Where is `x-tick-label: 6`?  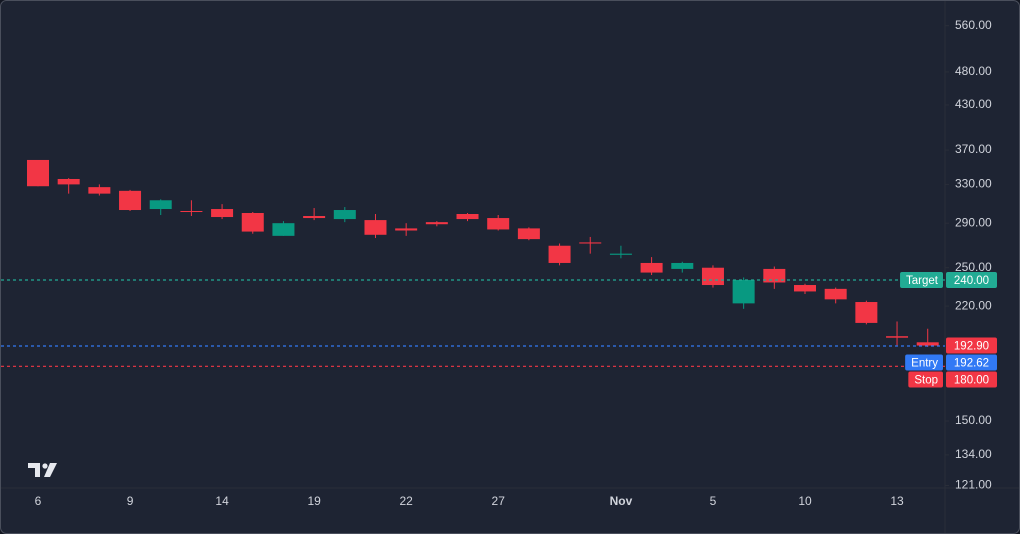 x-tick-label: 6 is located at coordinates (38, 501).